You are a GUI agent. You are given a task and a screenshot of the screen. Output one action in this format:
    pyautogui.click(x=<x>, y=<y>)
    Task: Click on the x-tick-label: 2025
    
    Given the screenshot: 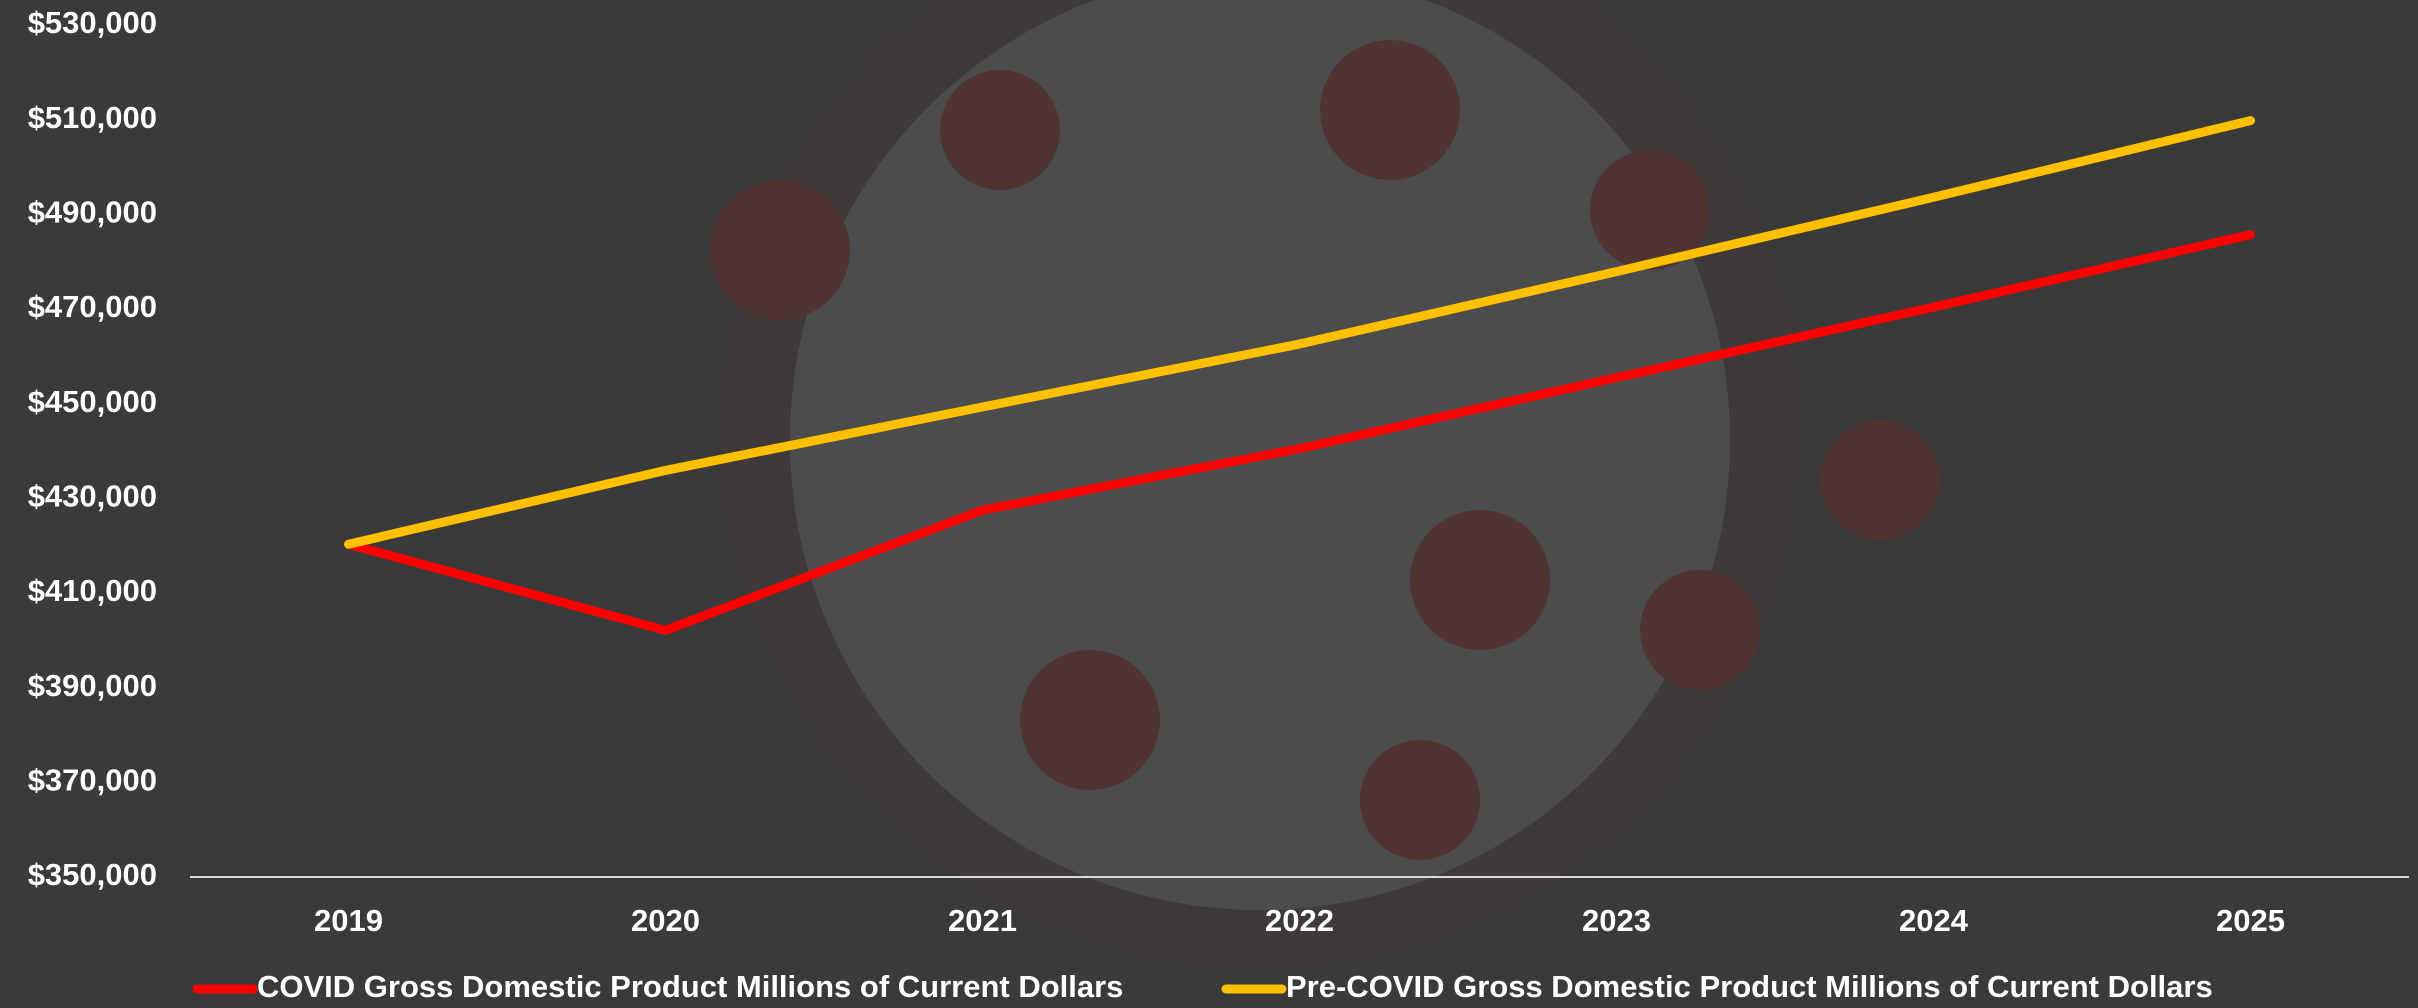 What is the action you would take?
    pyautogui.click(x=2250, y=920)
    